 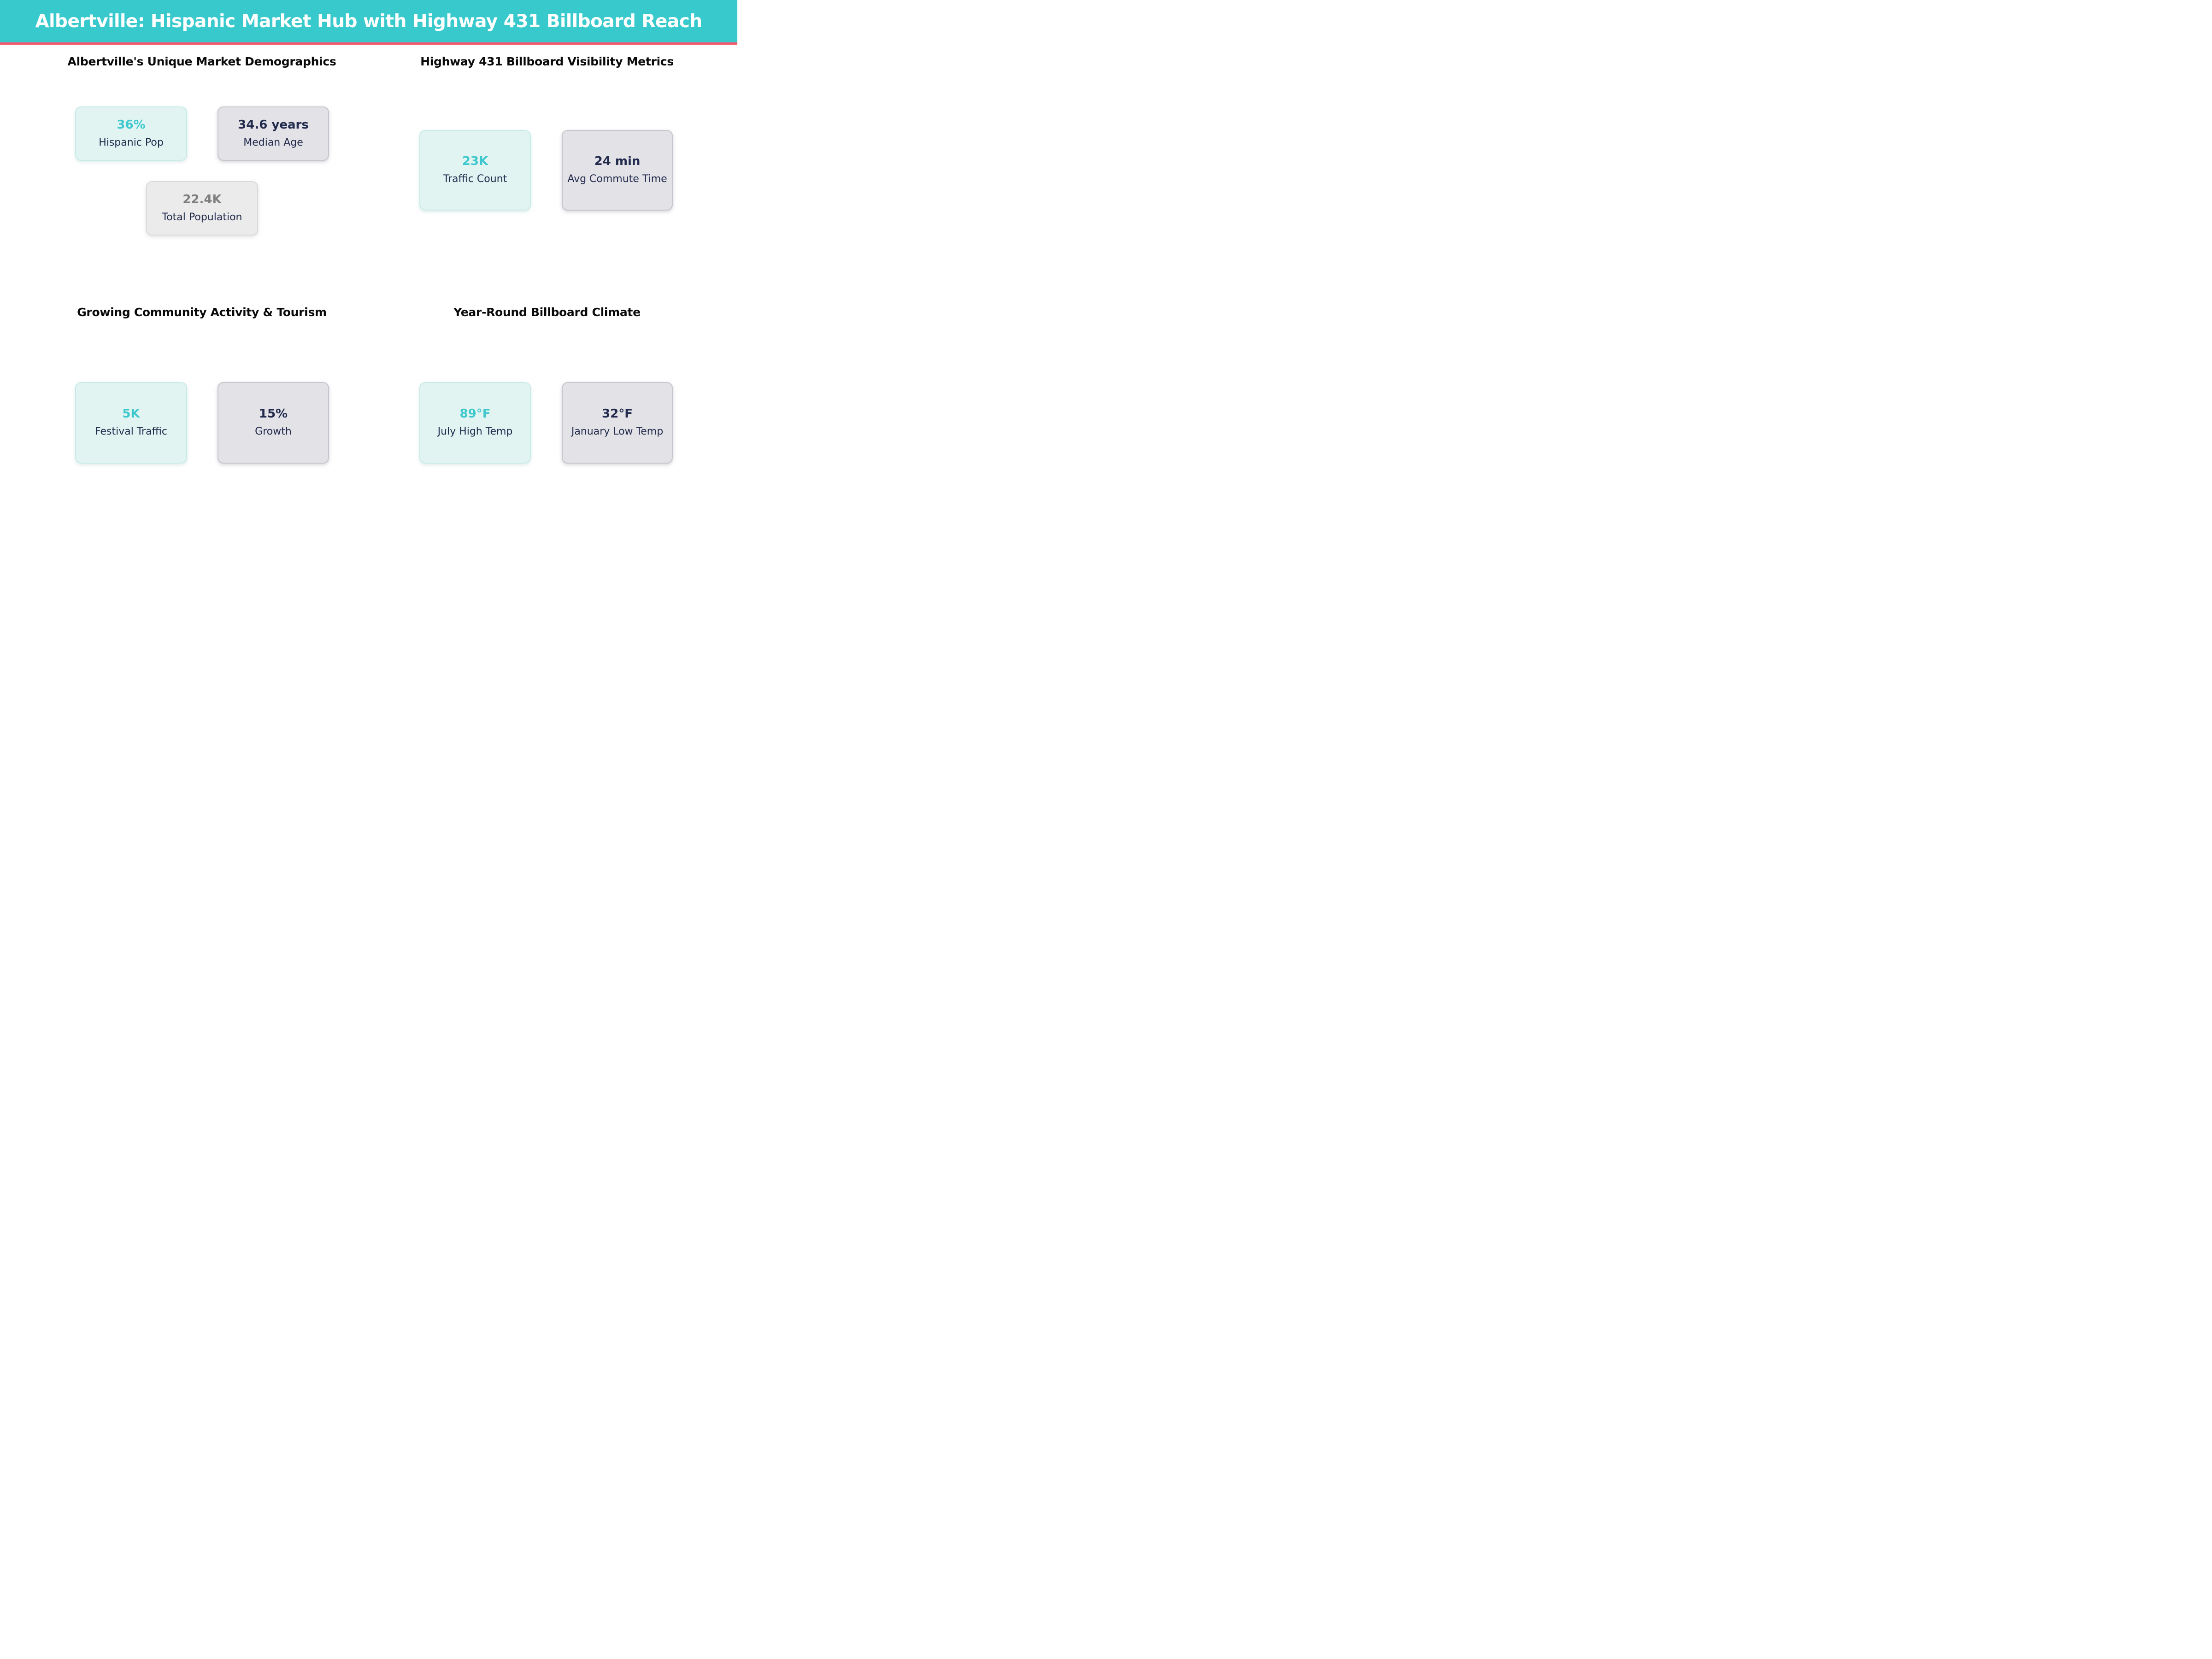 What do you see at coordinates (273, 414) in the screenshot?
I see `stat-value: 15%` at bounding box center [273, 414].